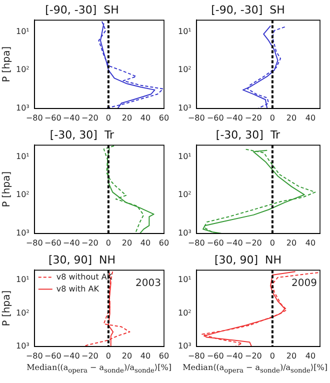 Image resolution: width=330 pixels, height=383 pixels. Describe the element at coordinates (148, 283) in the screenshot. I see `annotation: 2003` at that location.